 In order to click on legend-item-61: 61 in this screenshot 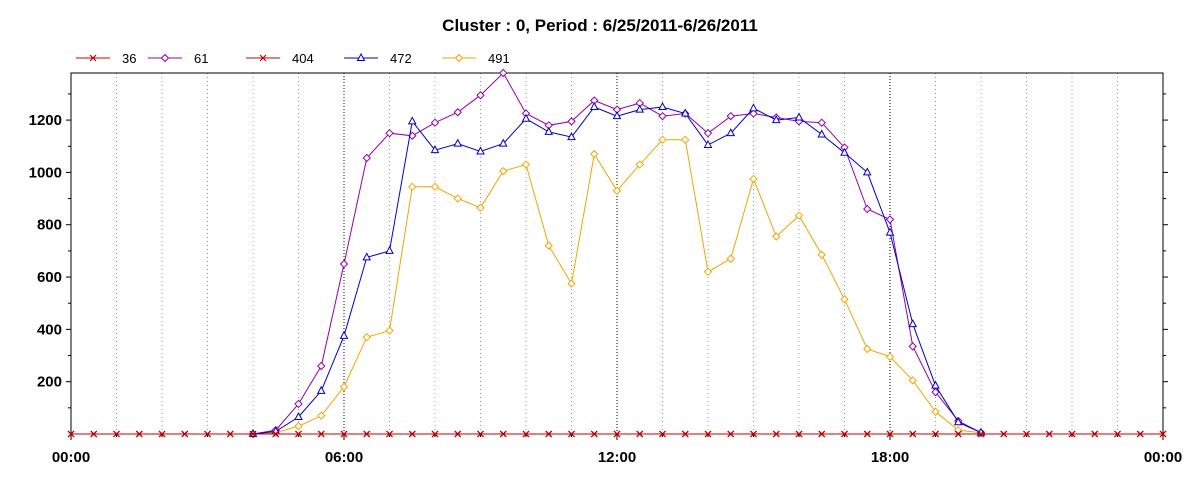, I will do `click(178, 58)`.